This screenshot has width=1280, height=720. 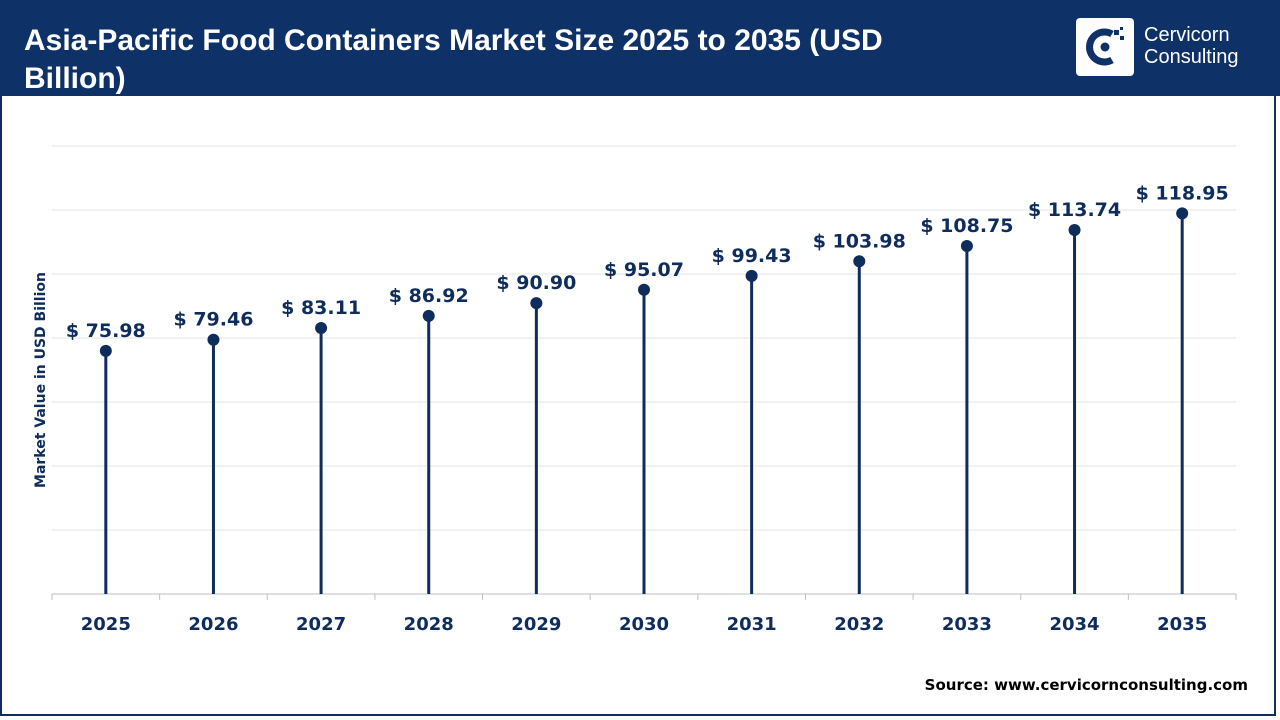 I want to click on x-tick-label: 2029, so click(x=536, y=624).